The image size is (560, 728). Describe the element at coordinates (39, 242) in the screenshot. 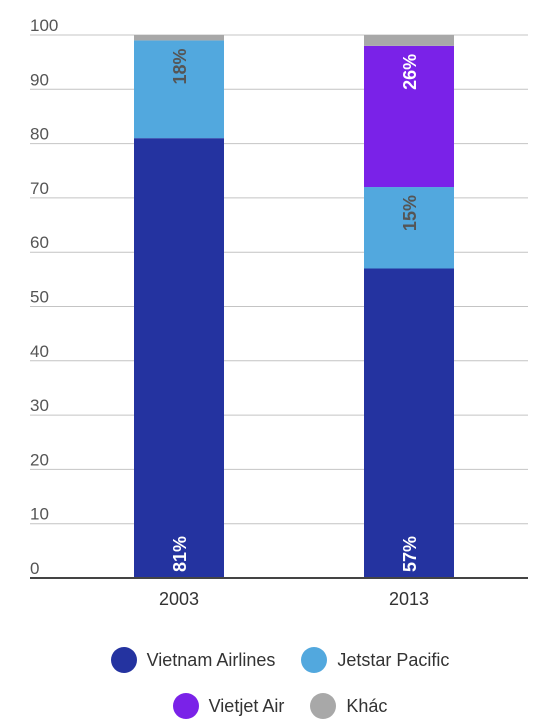

I see `y-tick-label-60: 60` at that location.